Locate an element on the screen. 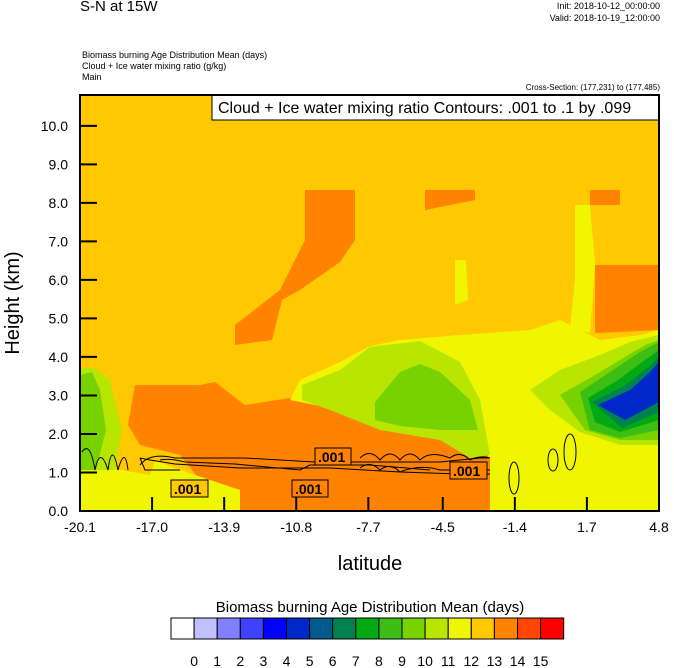 The height and width of the screenshot is (668, 674). x-tick-label: -13.9 is located at coordinates (224, 527).